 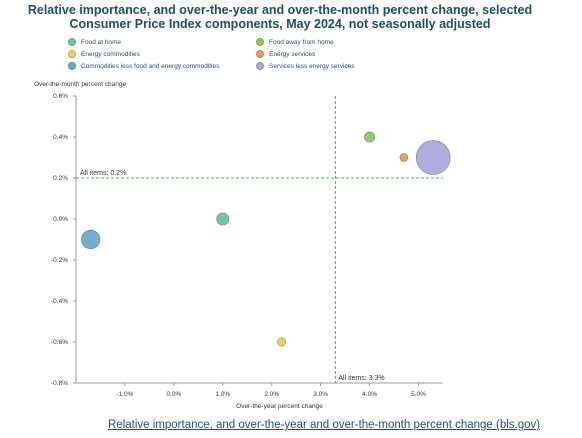 I want to click on legend-label-energy-services: Energy services, so click(x=292, y=54).